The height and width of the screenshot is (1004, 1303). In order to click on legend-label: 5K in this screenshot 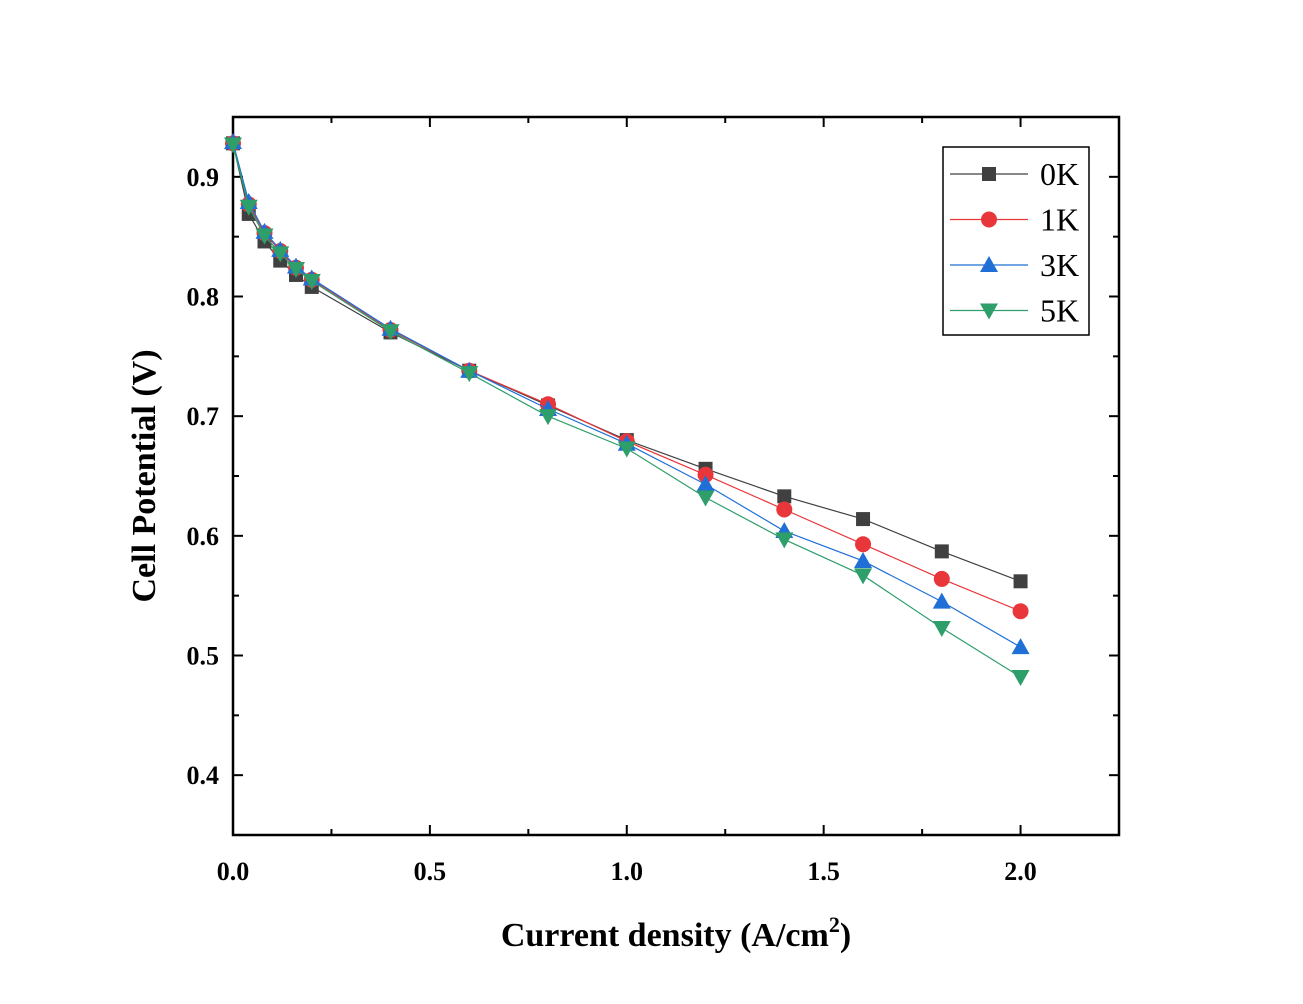, I will do `click(1059, 311)`.